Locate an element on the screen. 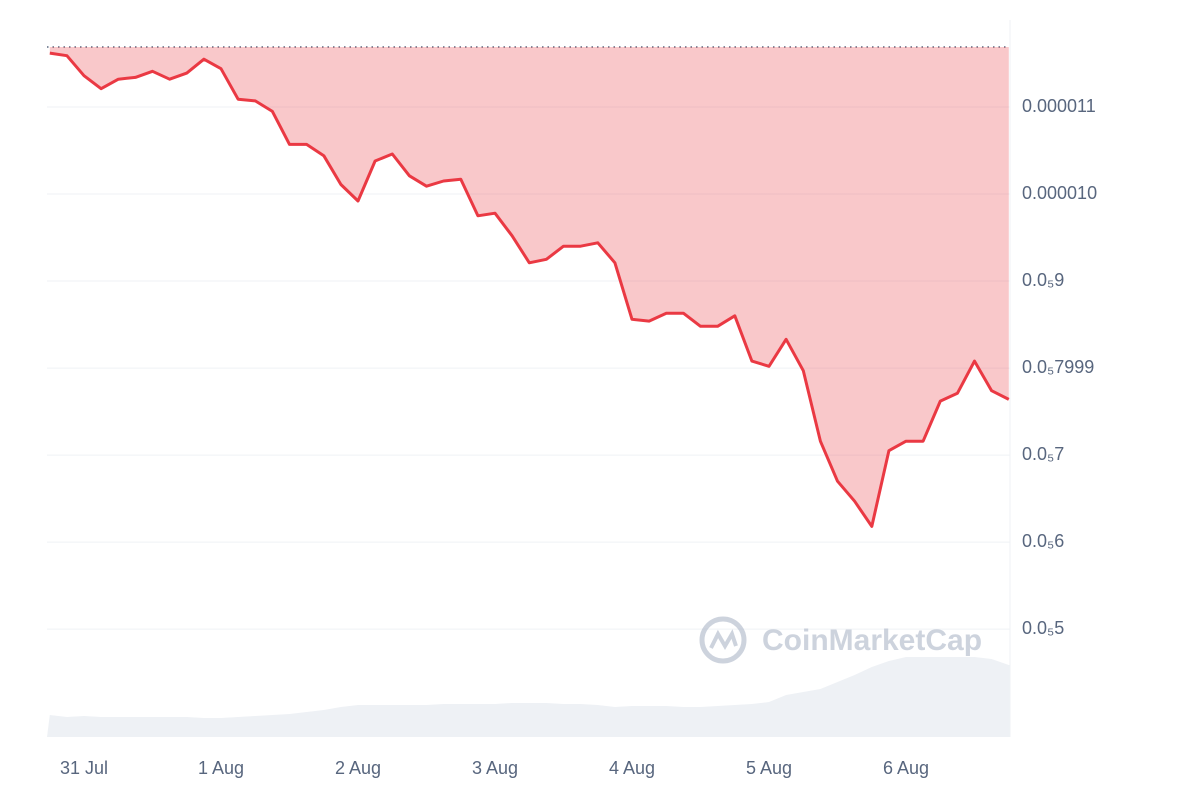 Image resolution: width=1200 pixels, height=800 pixels. x-tick-label: 4 Aug is located at coordinates (632, 768).